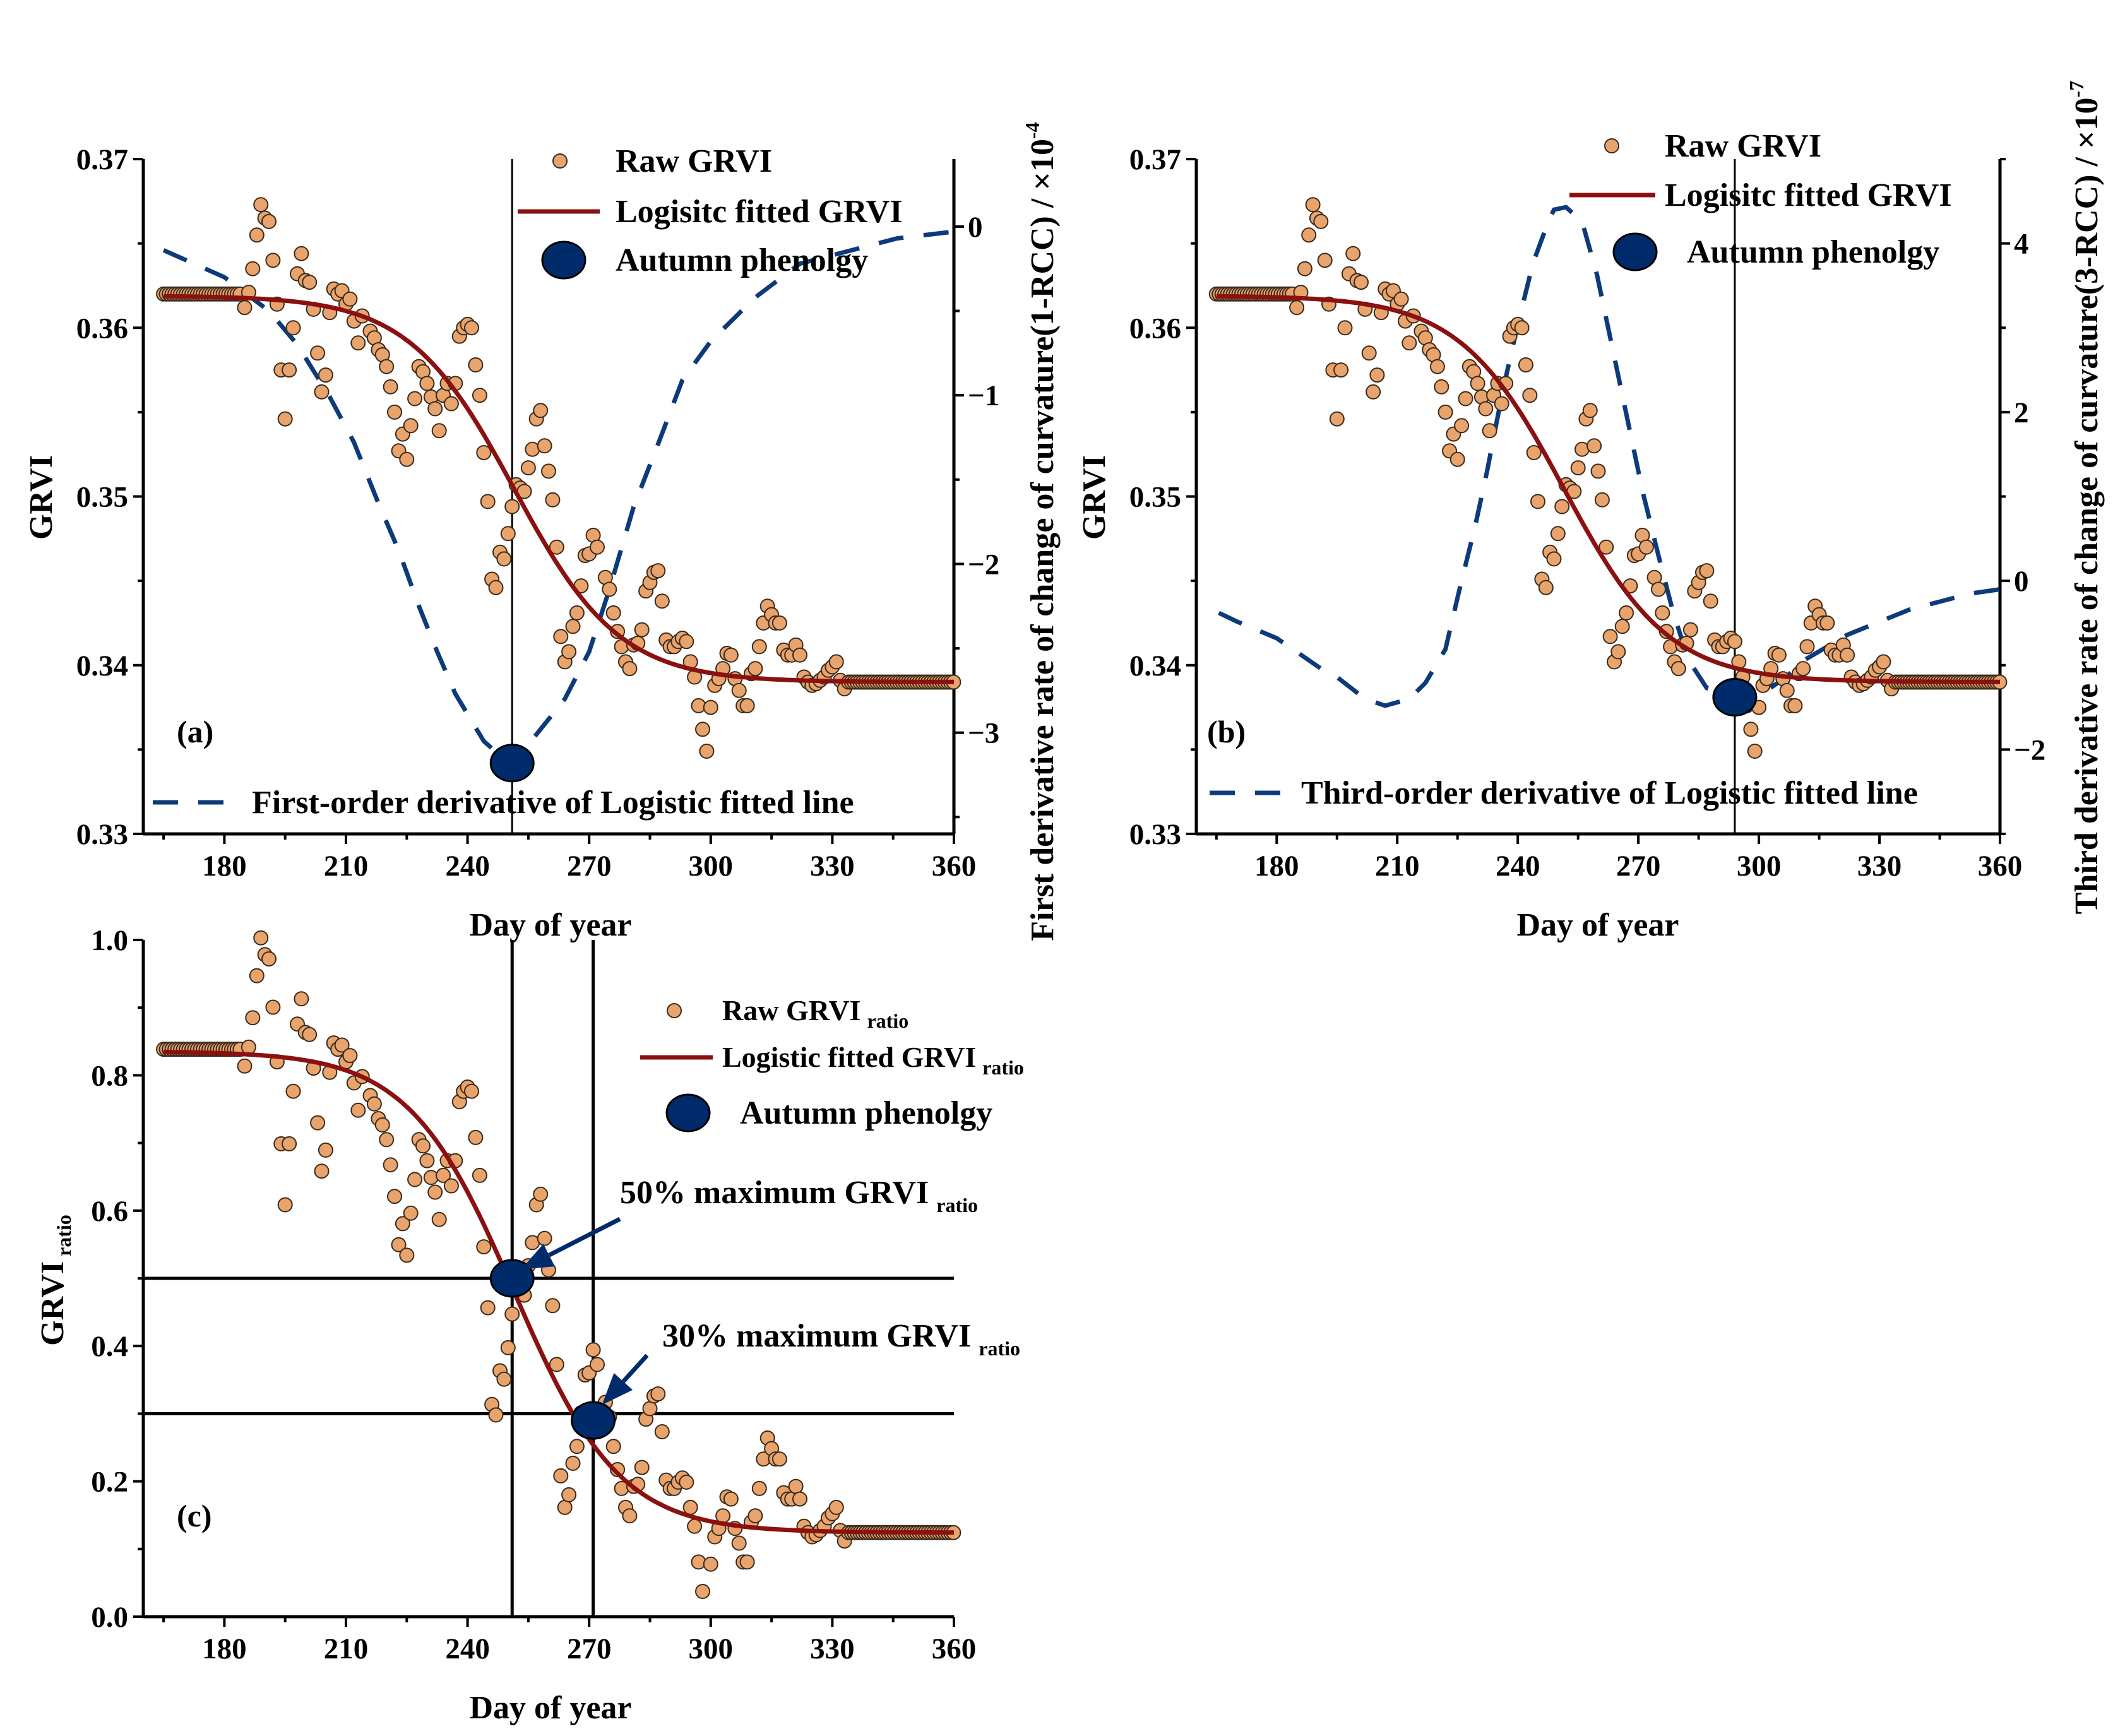 The width and height of the screenshot is (2125, 1736). What do you see at coordinates (63, 1235) in the screenshot?
I see `panel-c-y-title-sub: ratio` at bounding box center [63, 1235].